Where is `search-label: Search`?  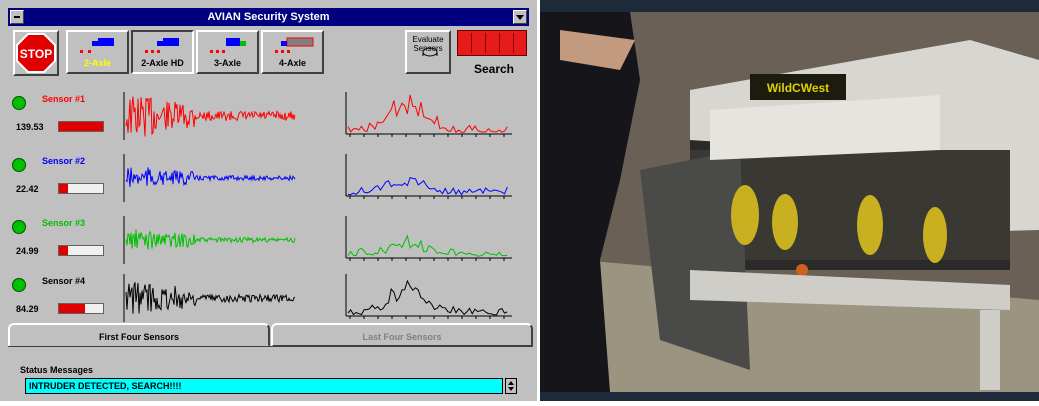 search-label: Search is located at coordinates (494, 69).